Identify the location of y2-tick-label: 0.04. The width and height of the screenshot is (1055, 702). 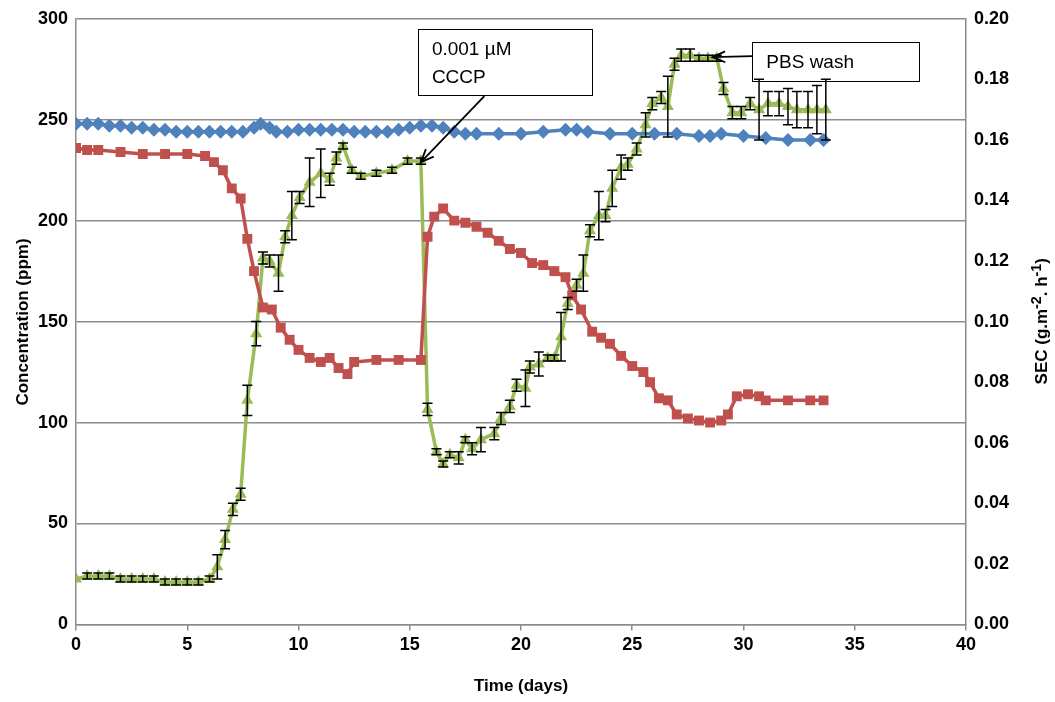
(991, 502).